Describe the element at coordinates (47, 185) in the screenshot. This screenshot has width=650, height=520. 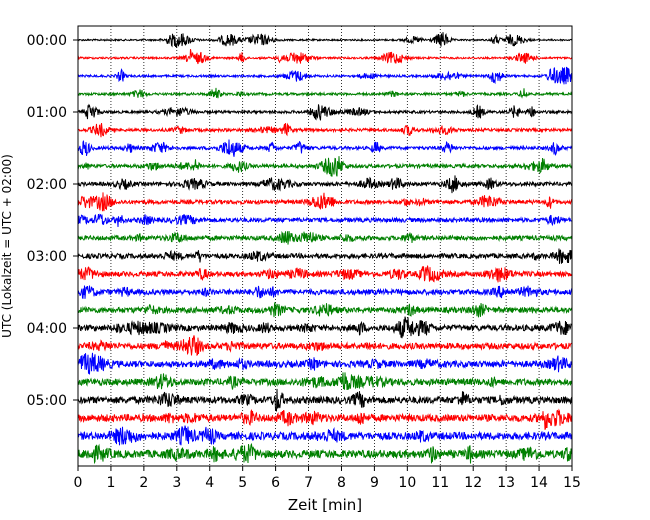
I see `y-tick-label: 02:00` at that location.